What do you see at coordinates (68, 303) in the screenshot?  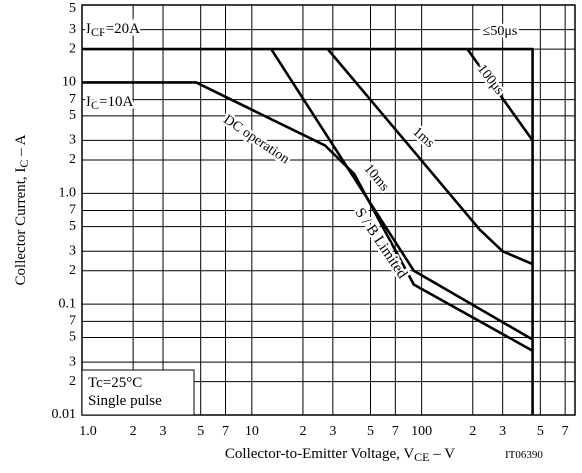 I see `y-tick-label: 0.1` at bounding box center [68, 303].